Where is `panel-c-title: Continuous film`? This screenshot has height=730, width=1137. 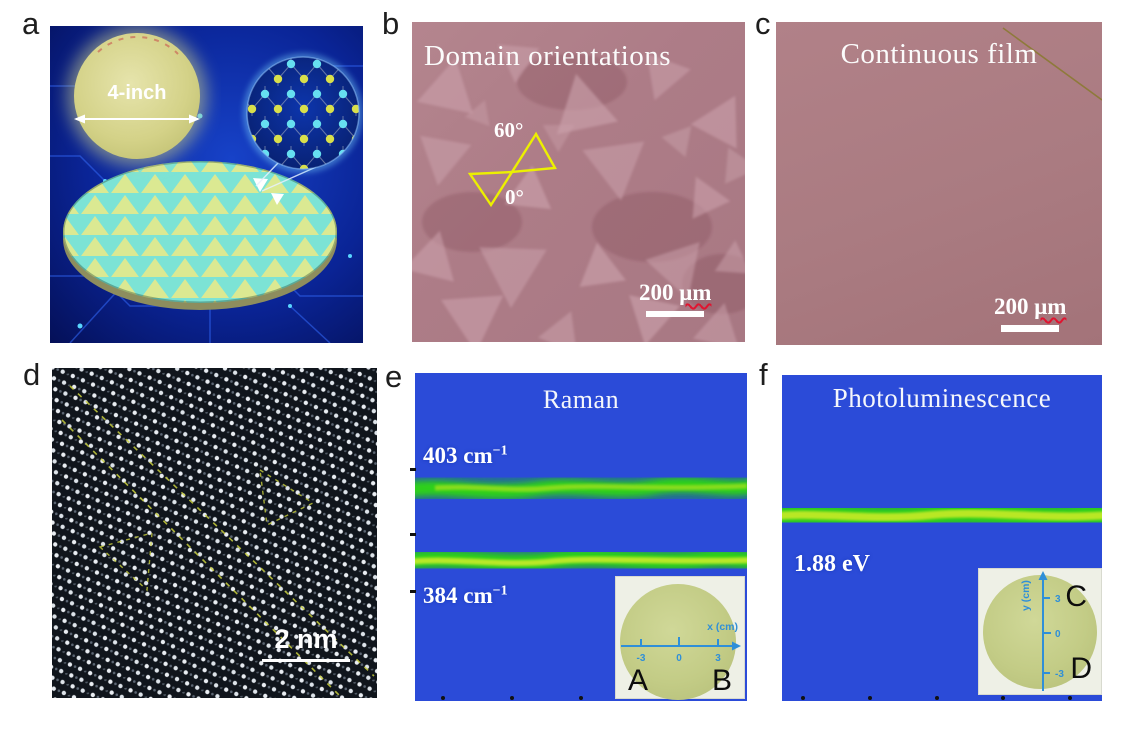
panel-c-title: Continuous film is located at coordinates (939, 54).